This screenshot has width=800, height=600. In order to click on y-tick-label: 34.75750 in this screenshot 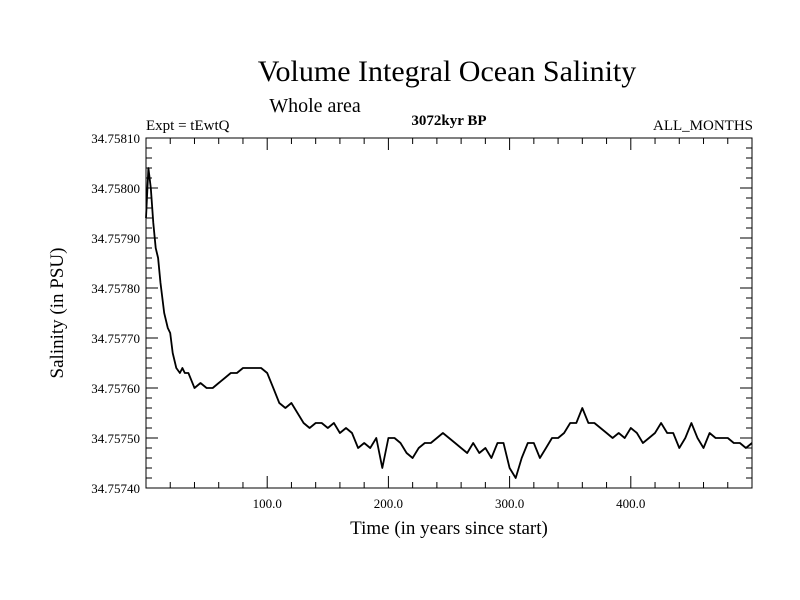, I will do `click(115, 438)`.